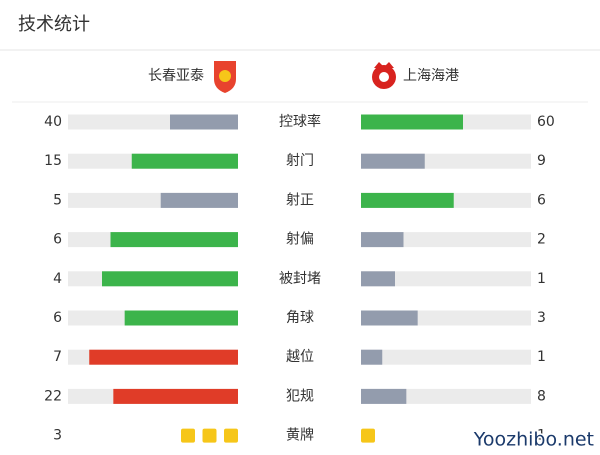  Describe the element at coordinates (57, 279) in the screenshot. I see `home-value: 4` at that location.